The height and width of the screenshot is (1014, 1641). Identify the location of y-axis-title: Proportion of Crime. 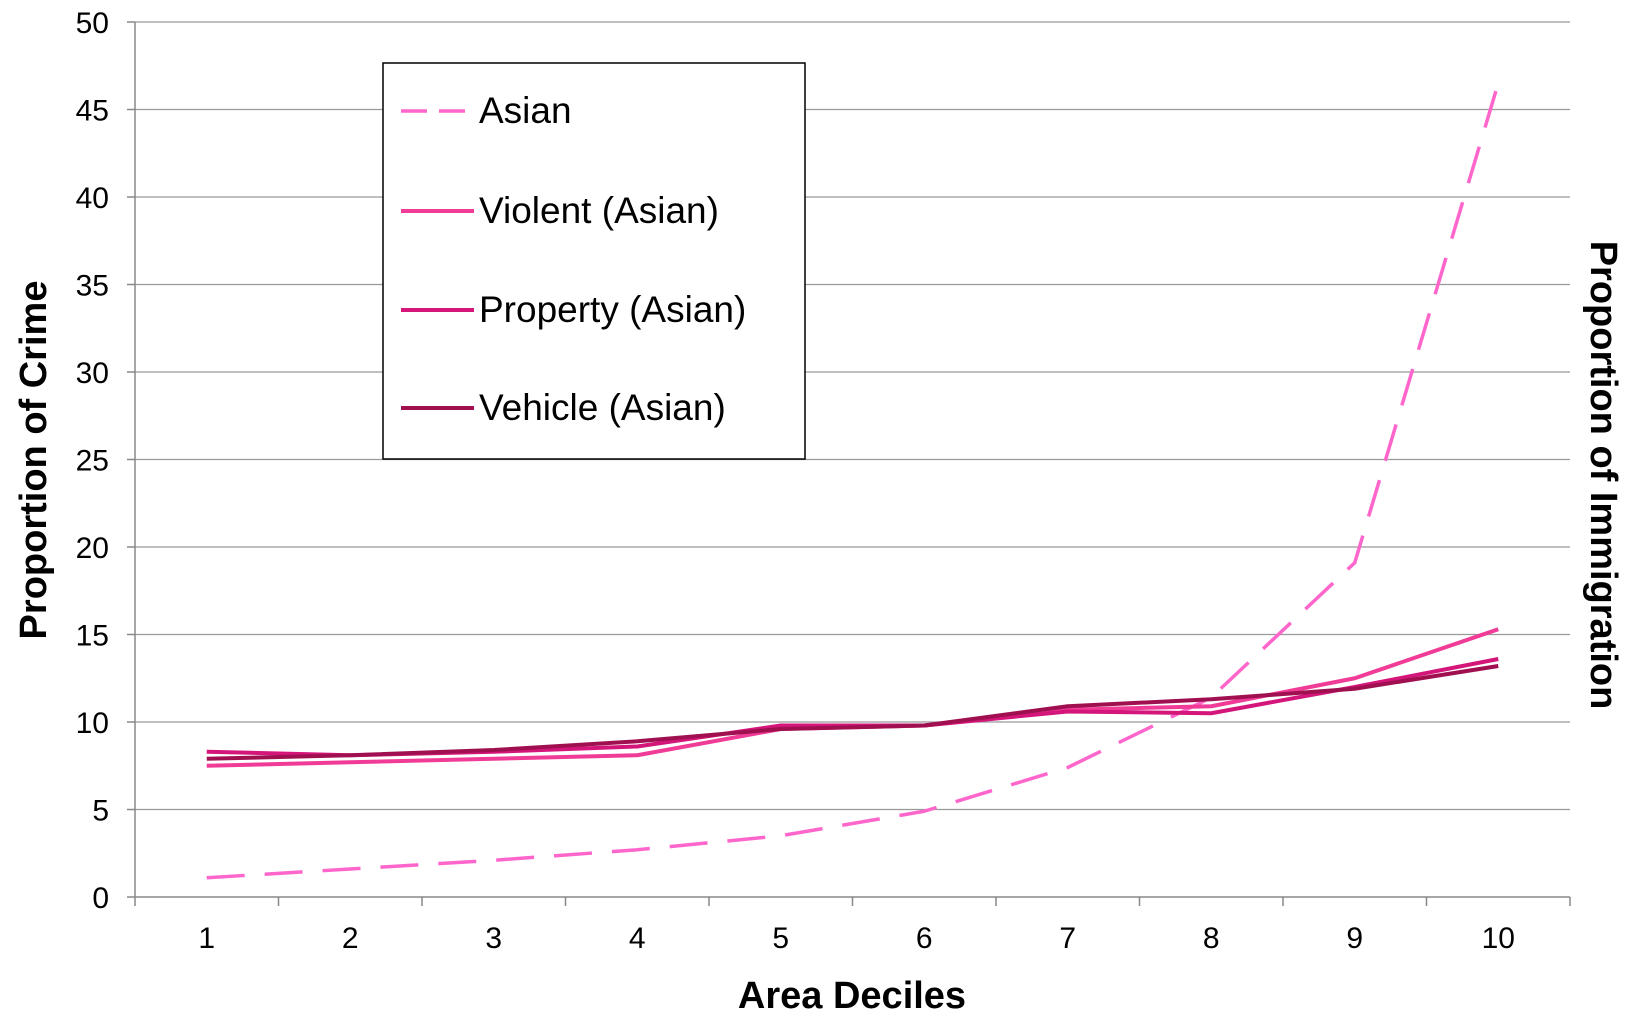
(34, 460).